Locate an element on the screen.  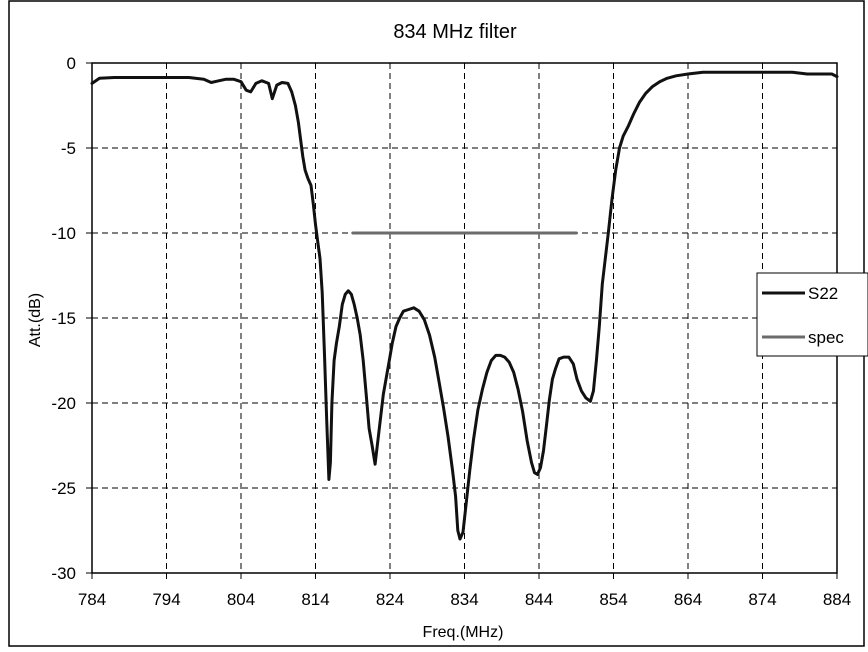
x-tick-label: 804 is located at coordinates (241, 599).